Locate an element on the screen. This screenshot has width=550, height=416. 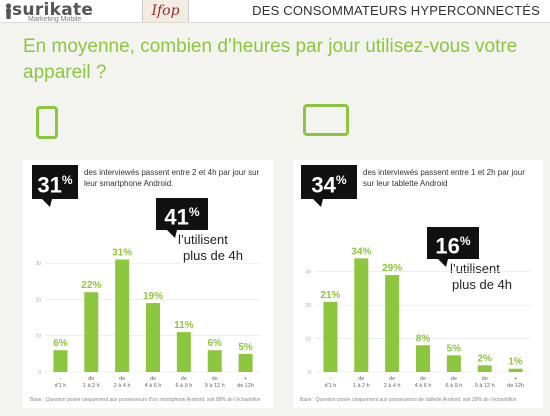
tablet-callout-badge: 16% is located at coordinates (453, 243).